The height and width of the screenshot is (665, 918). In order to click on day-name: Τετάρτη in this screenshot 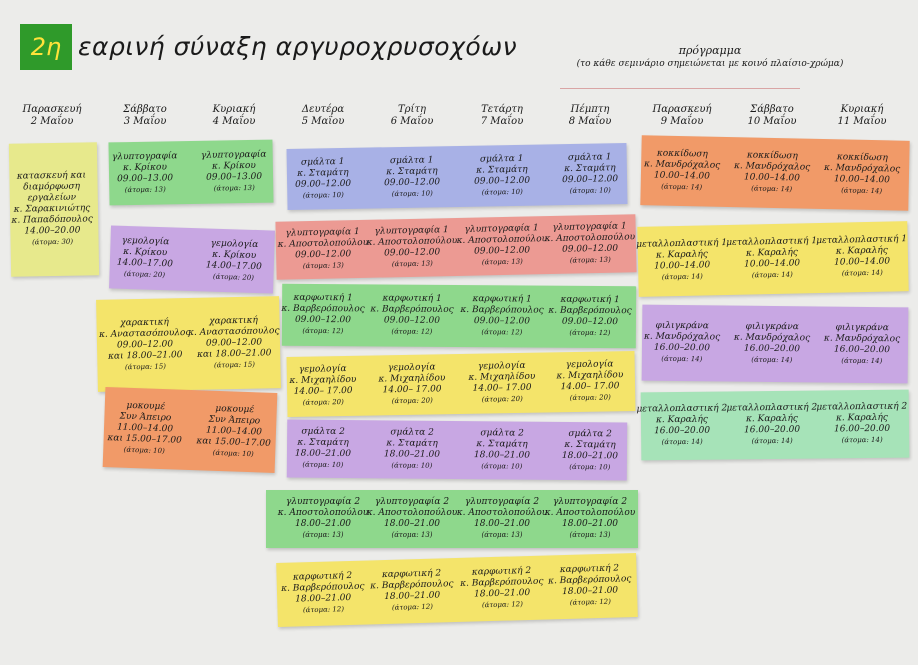, I will do `click(502, 109)`.